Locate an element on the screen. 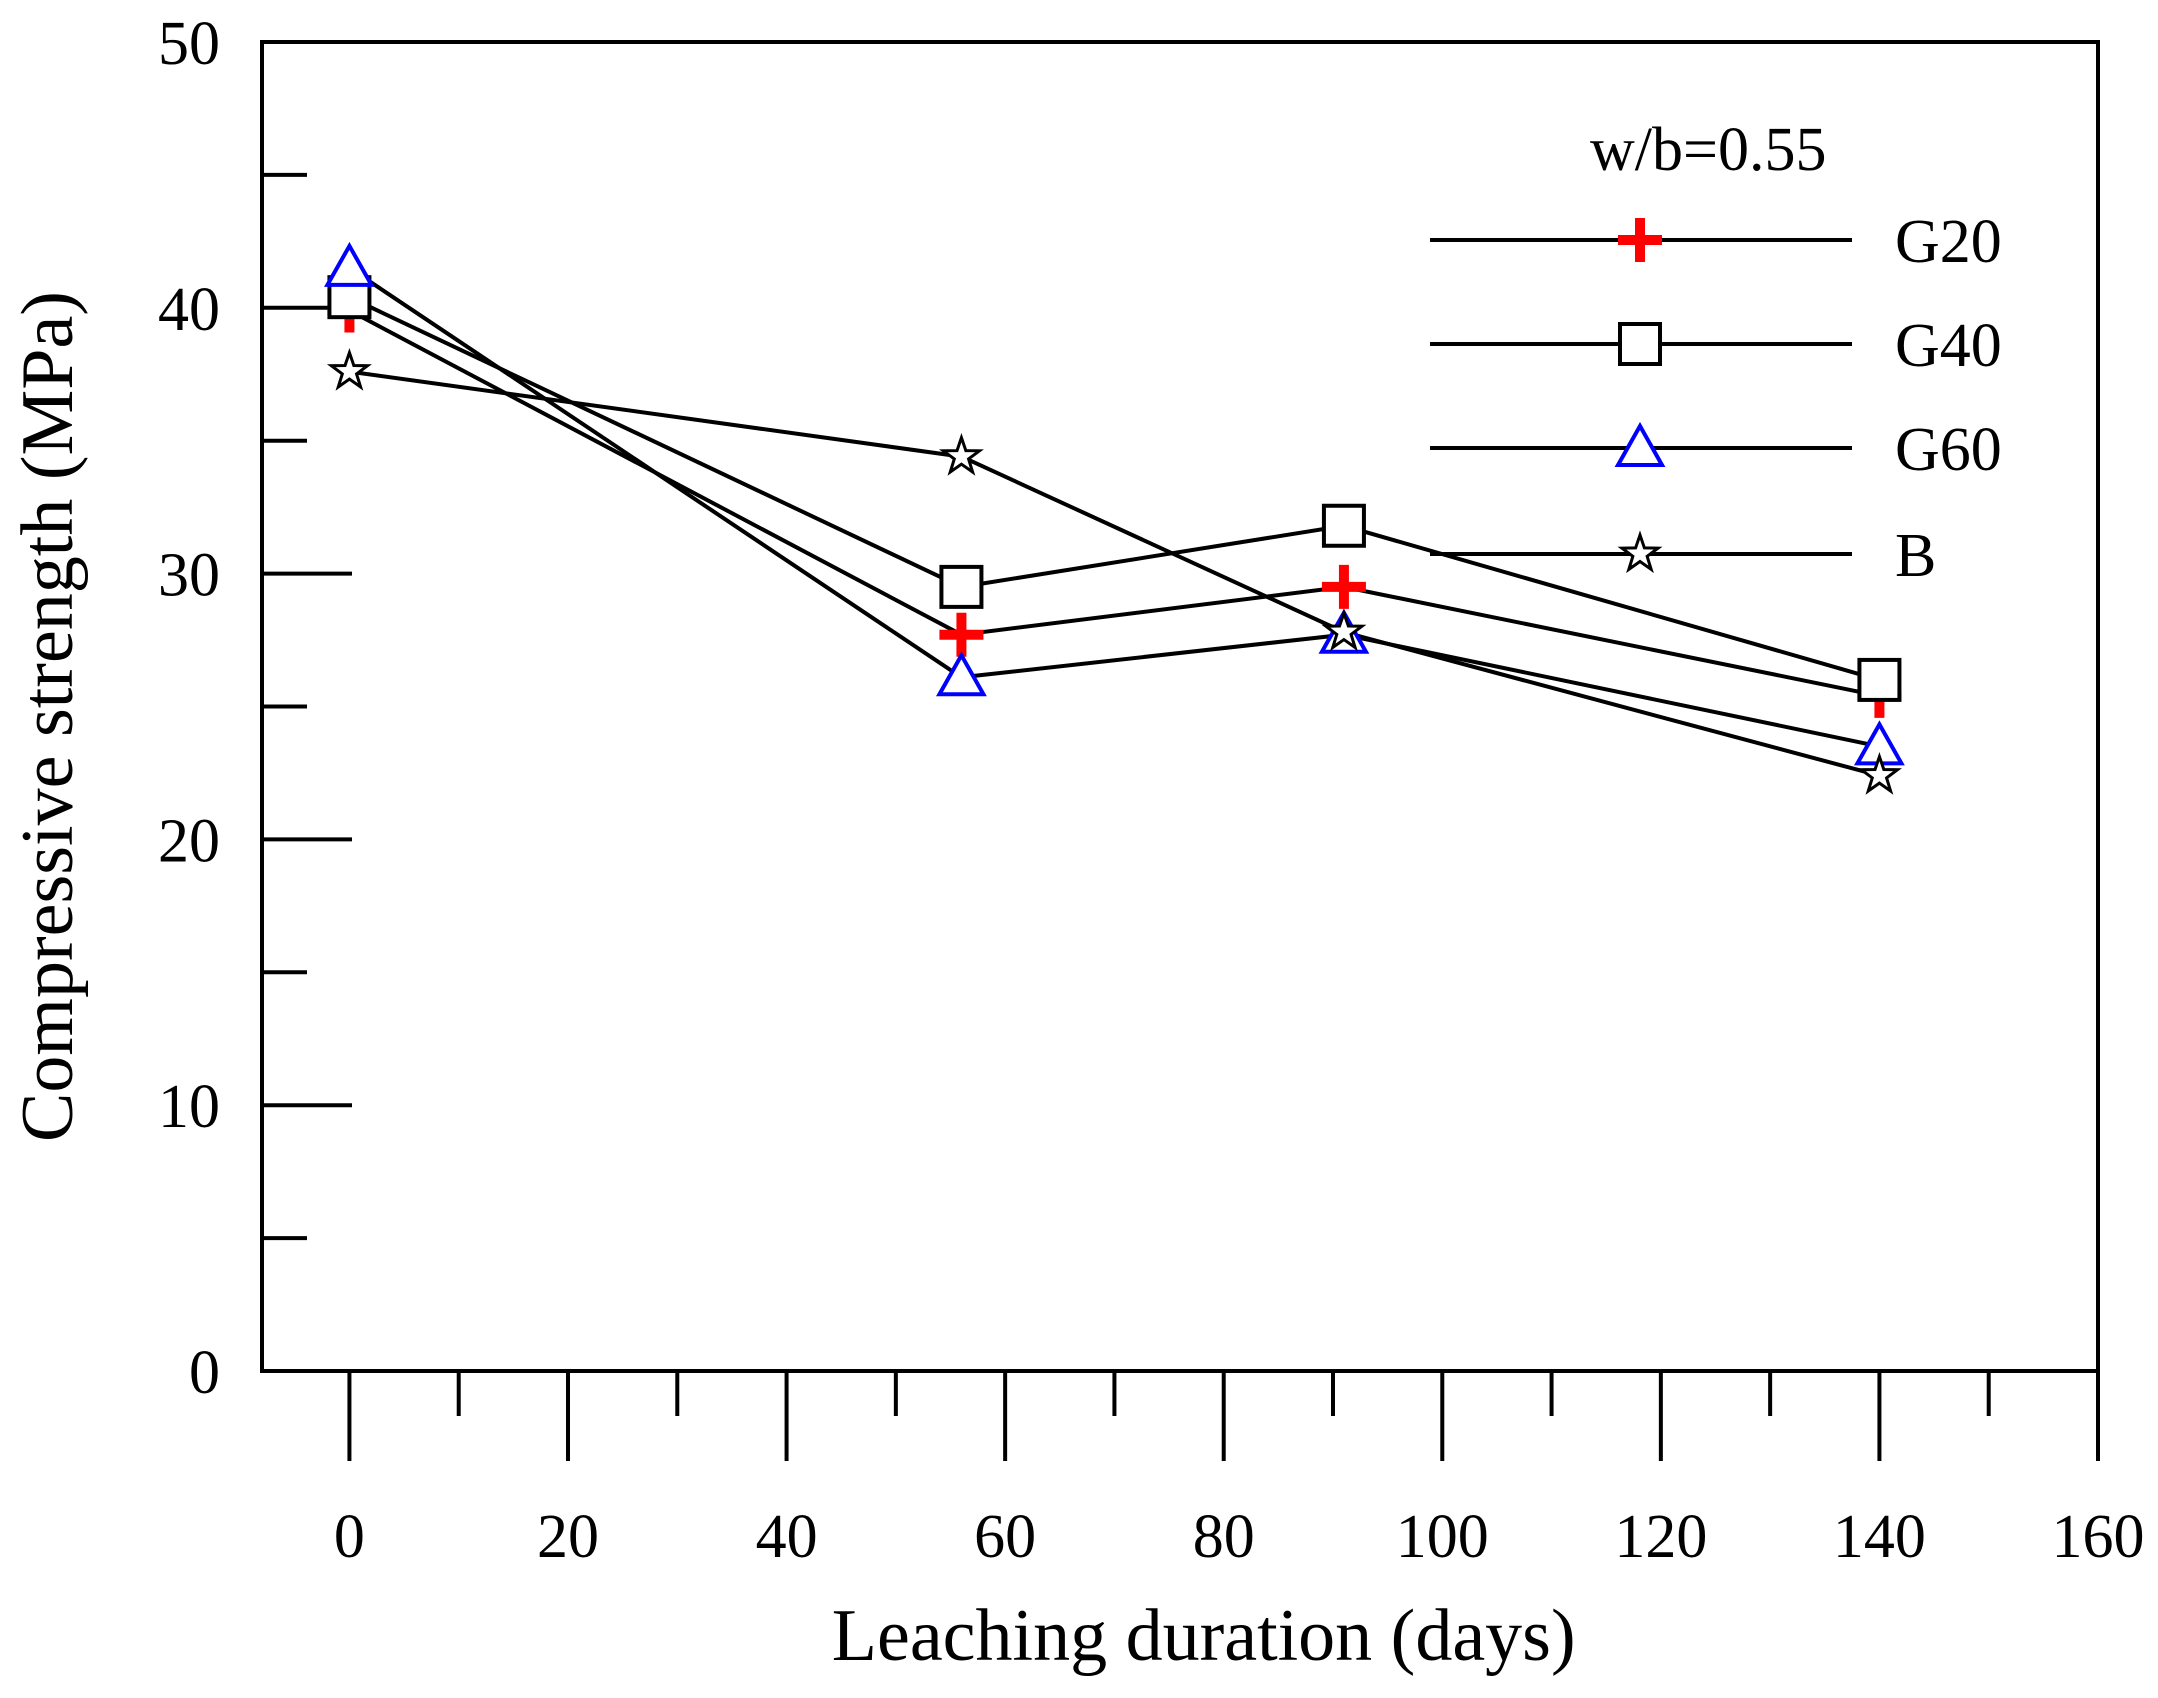 The image size is (2158, 1698). legend-label-g60: G60 is located at coordinates (1948, 450).